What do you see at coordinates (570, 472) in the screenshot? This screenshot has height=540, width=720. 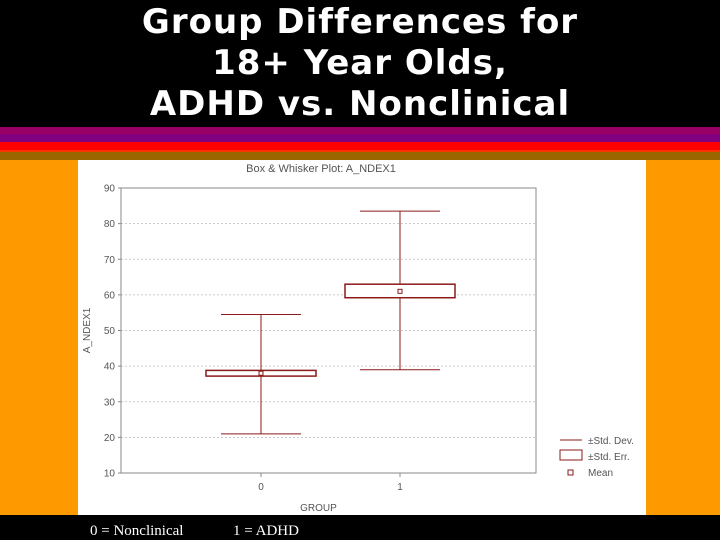 I see `legend-mean-symbol` at bounding box center [570, 472].